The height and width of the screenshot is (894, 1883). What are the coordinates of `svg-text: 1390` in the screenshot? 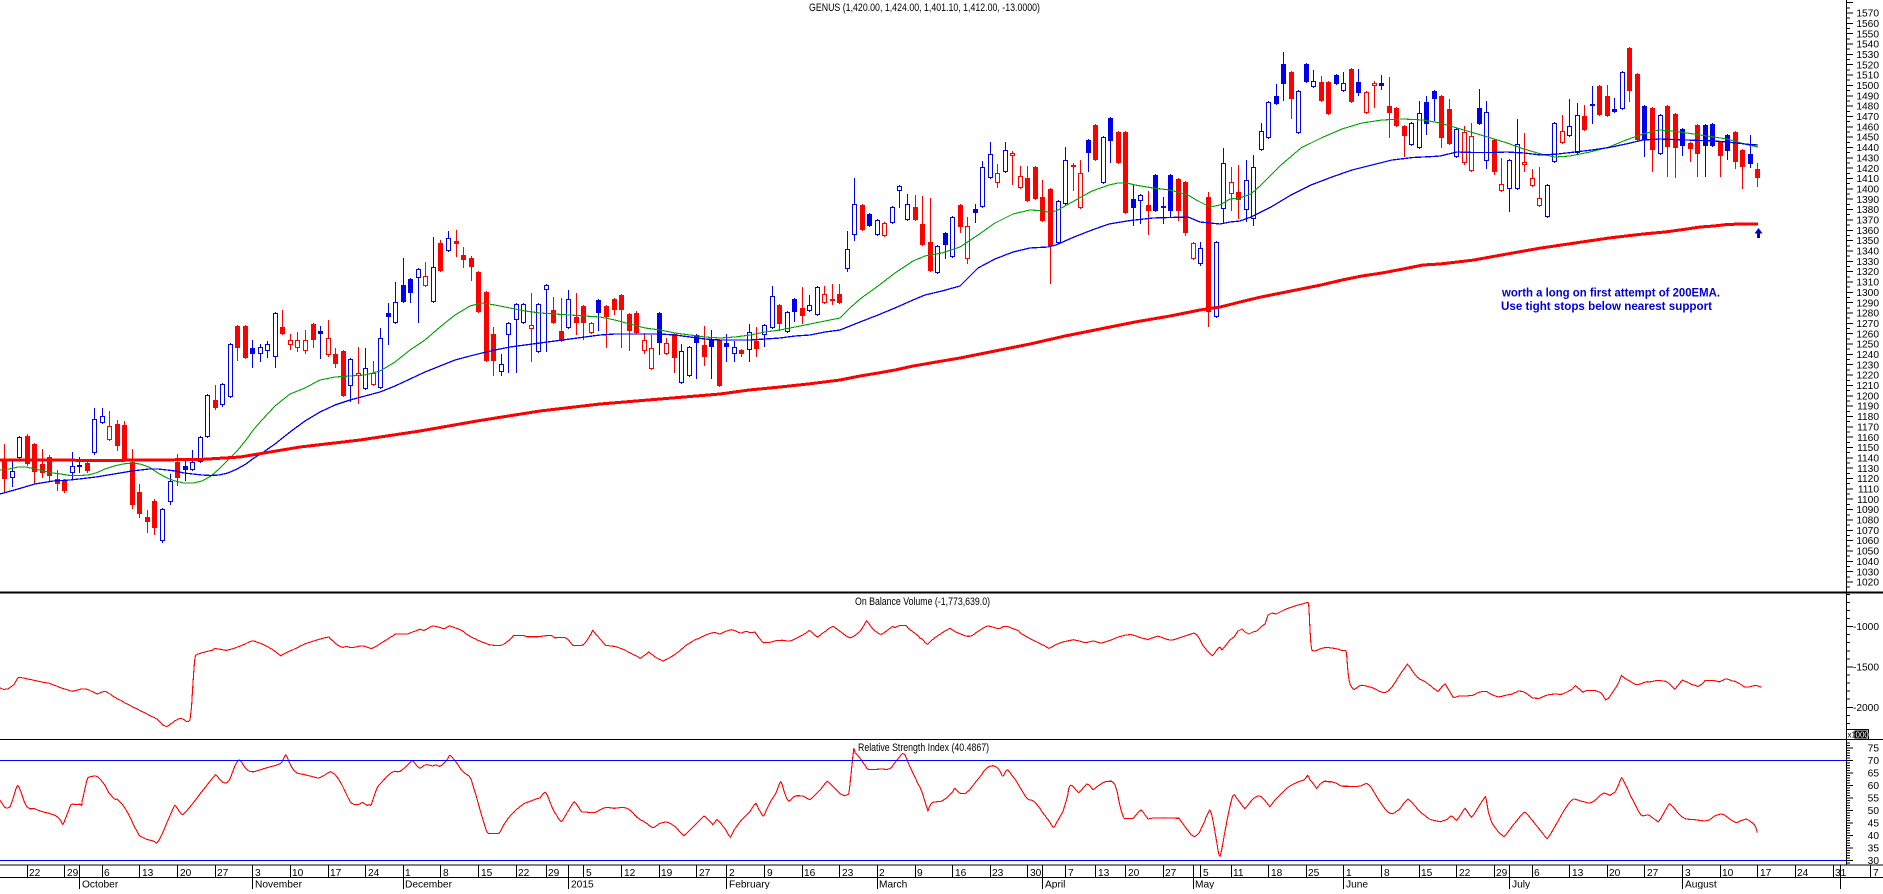 It's located at (1867, 200).